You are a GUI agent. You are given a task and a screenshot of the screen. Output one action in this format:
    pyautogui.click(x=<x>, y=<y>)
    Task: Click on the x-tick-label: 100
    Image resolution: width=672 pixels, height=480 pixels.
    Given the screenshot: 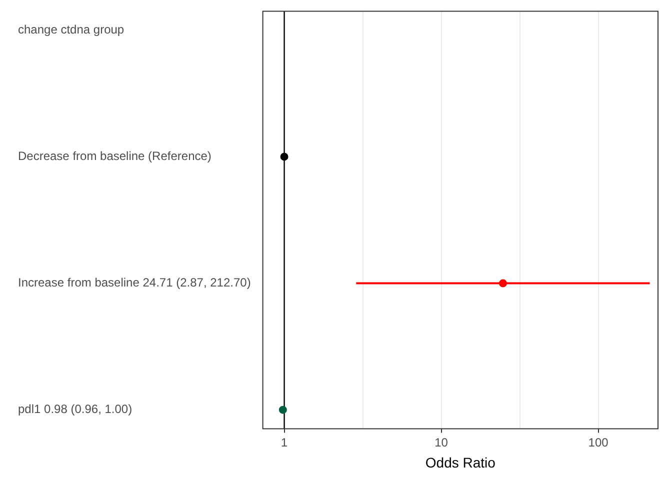 What is the action you would take?
    pyautogui.click(x=598, y=442)
    